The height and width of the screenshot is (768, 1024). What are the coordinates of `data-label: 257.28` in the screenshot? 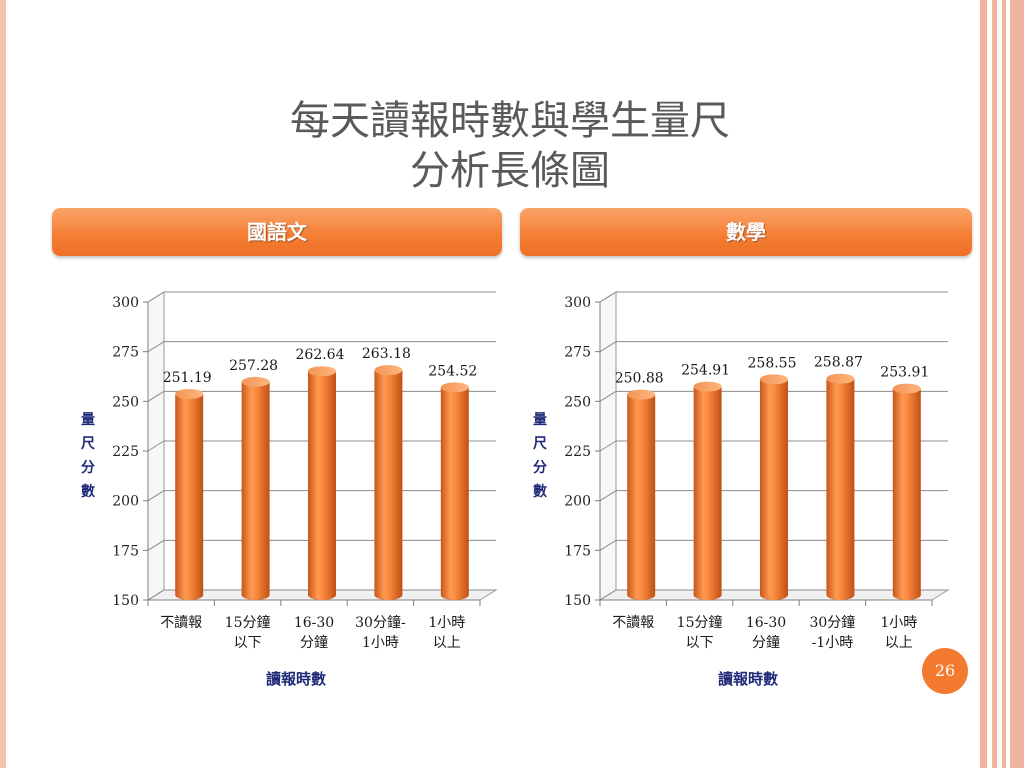 It's located at (253, 366).